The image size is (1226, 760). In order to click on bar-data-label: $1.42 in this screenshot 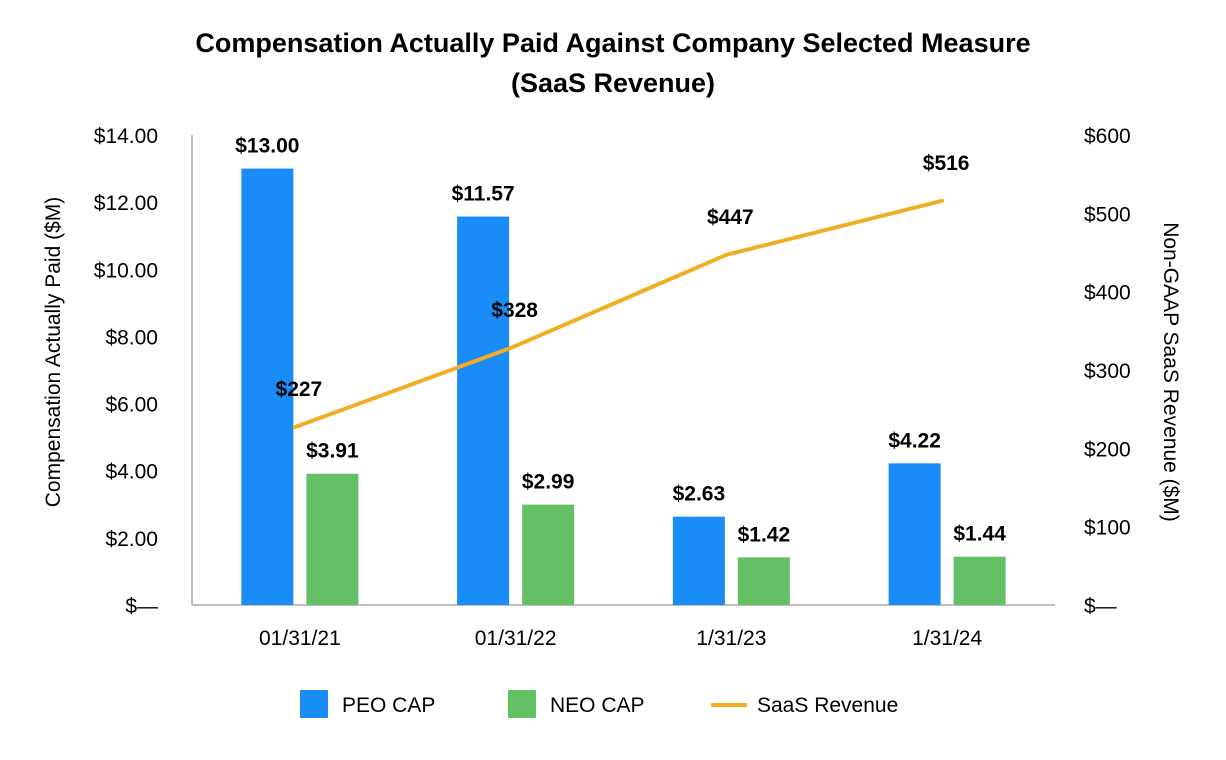, I will do `click(764, 534)`.